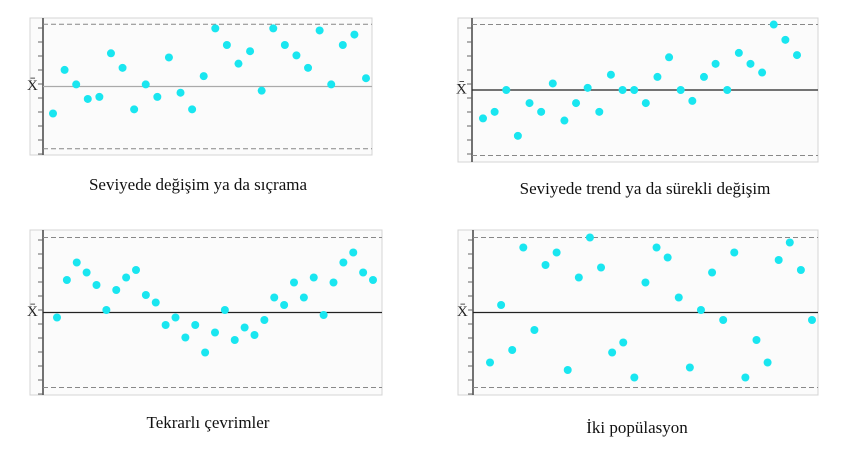 This screenshot has height=462, width=856. I want to click on caption: Seviyede değişim ya da sıçrama, so click(198, 184).